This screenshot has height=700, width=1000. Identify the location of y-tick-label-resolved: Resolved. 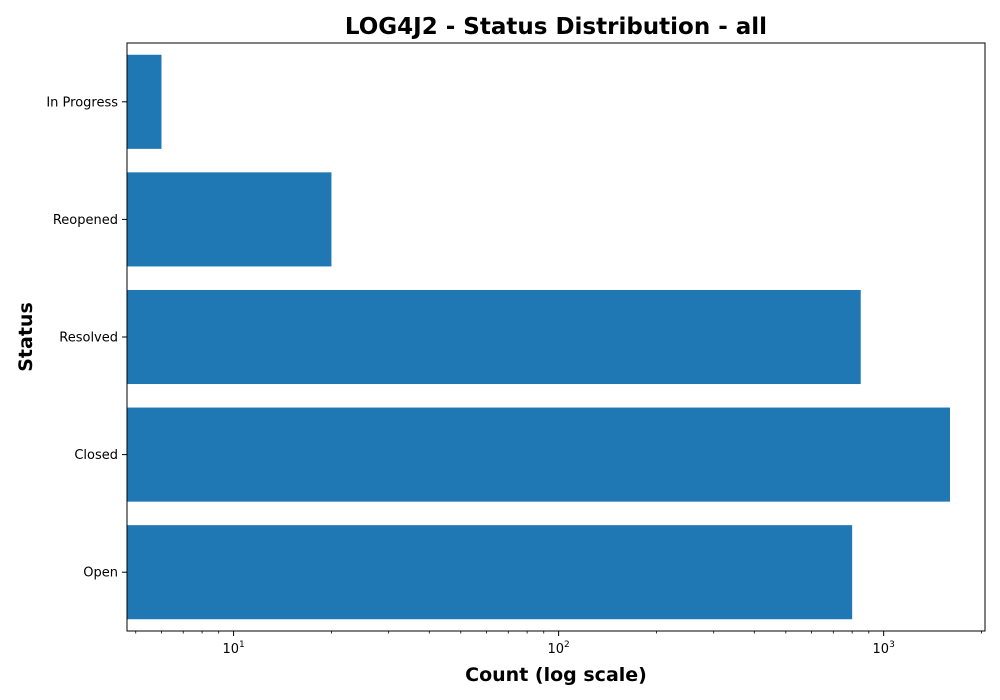
(88, 338).